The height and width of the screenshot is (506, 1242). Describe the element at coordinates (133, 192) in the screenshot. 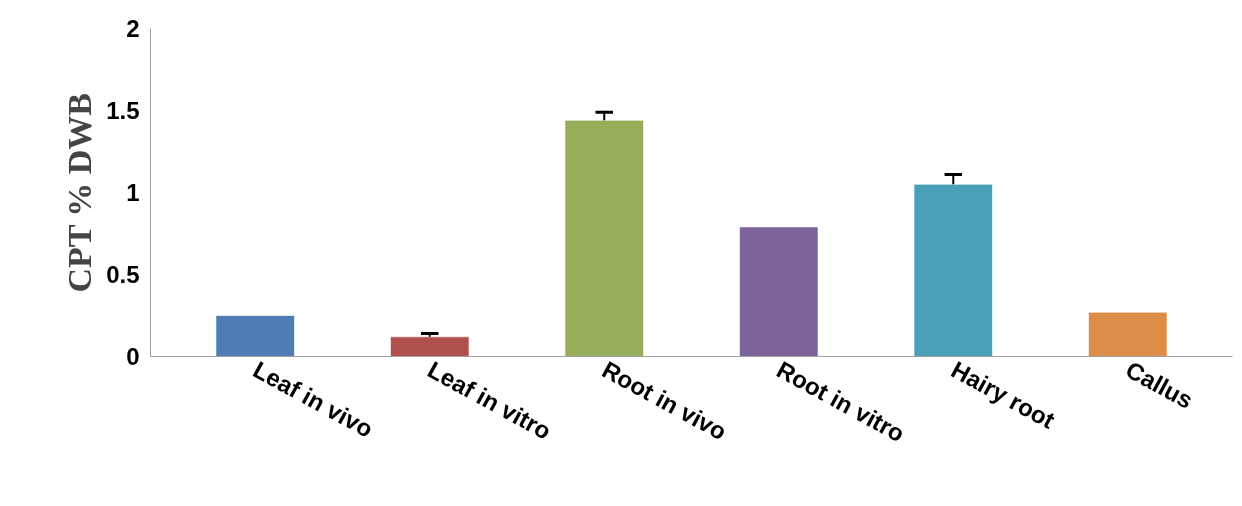

I see `y-tick-label: 1` at that location.